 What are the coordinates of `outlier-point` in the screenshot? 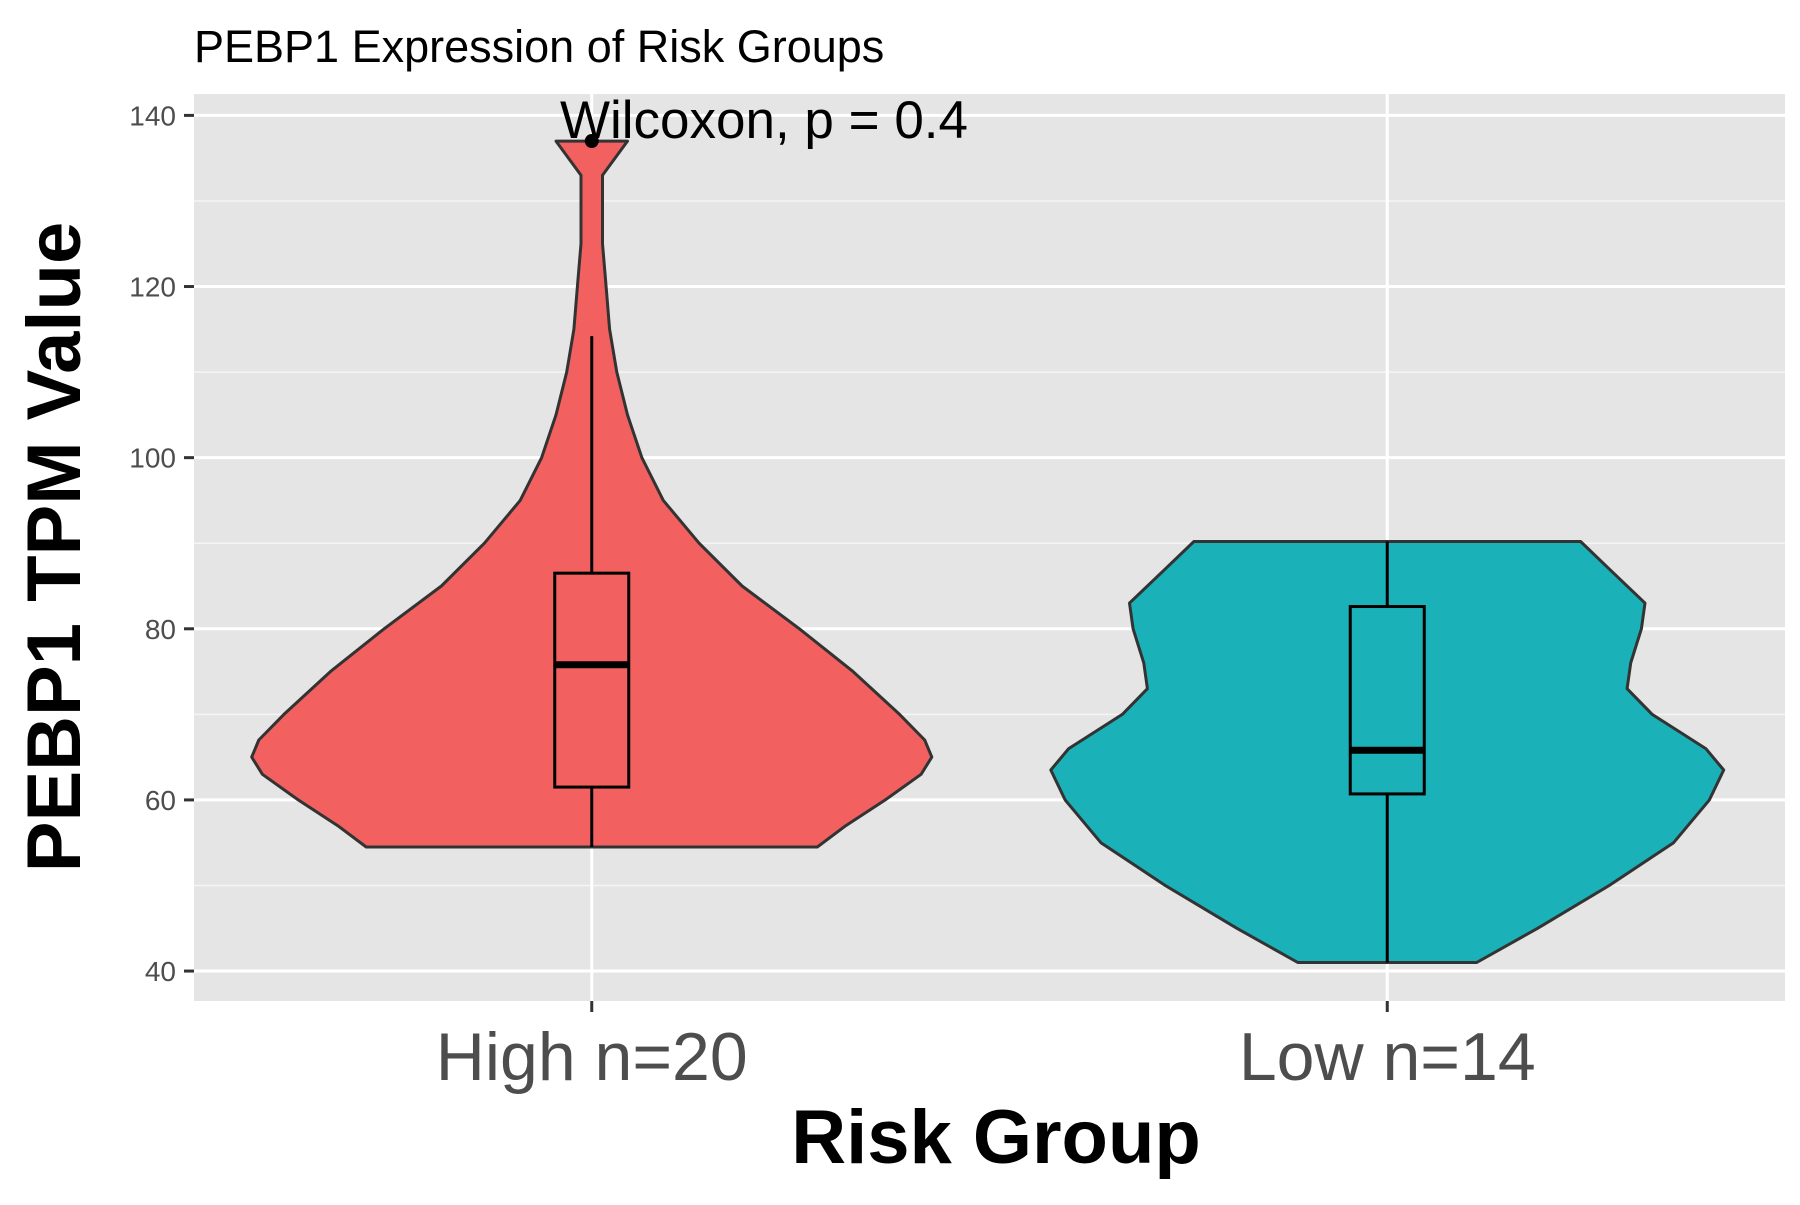 It's located at (591, 141).